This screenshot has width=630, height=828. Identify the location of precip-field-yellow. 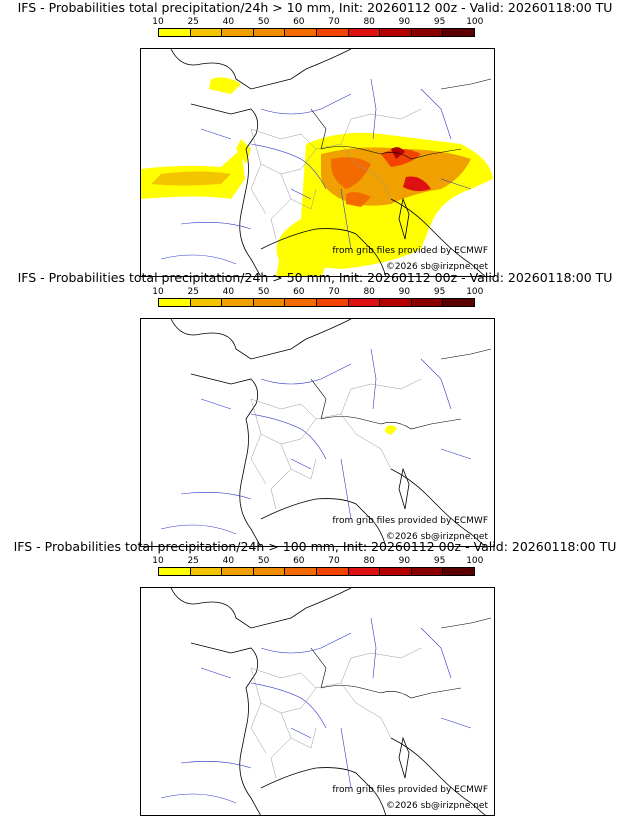
(391, 430).